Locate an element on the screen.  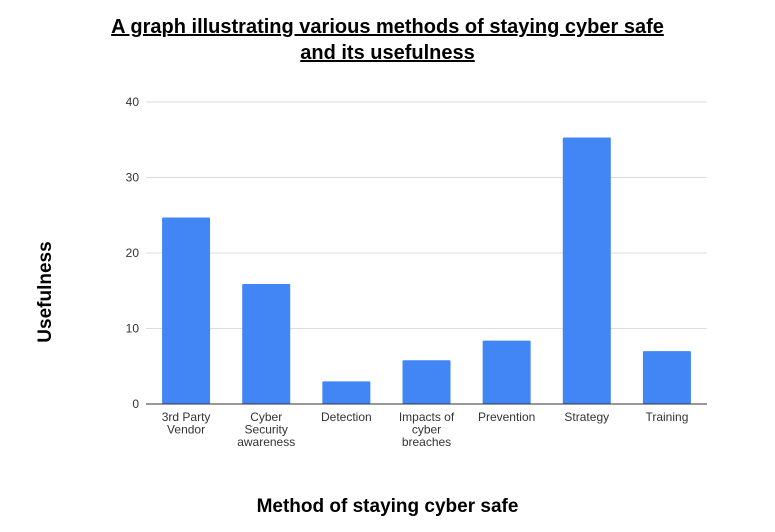
chart-title-line-2: and its usefulness is located at coordinates (387, 53).